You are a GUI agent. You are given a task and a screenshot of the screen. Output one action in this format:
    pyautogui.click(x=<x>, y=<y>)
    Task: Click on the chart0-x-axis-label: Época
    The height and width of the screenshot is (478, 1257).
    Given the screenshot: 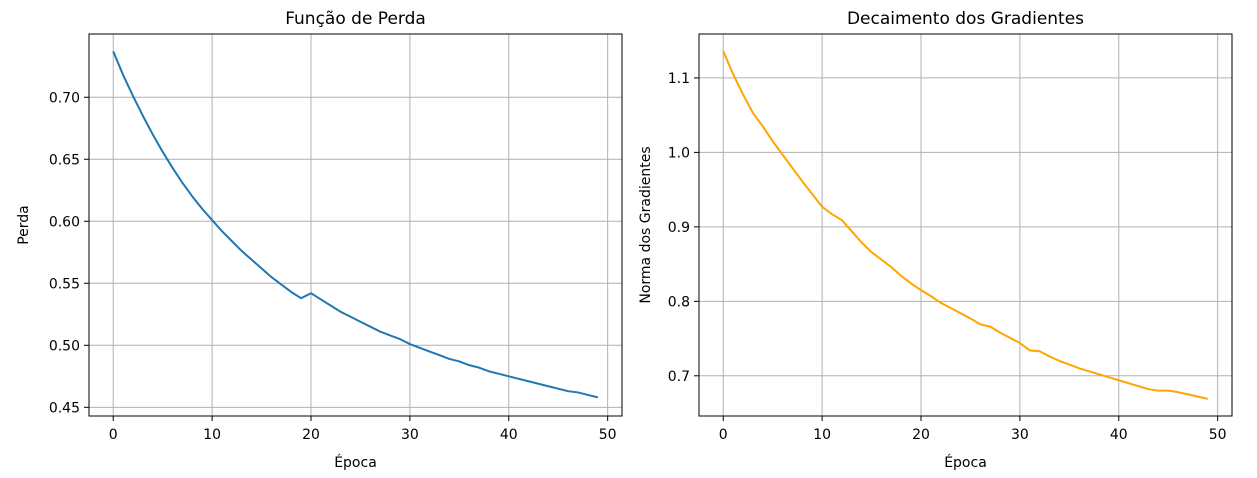 What is the action you would take?
    pyautogui.click(x=355, y=462)
    